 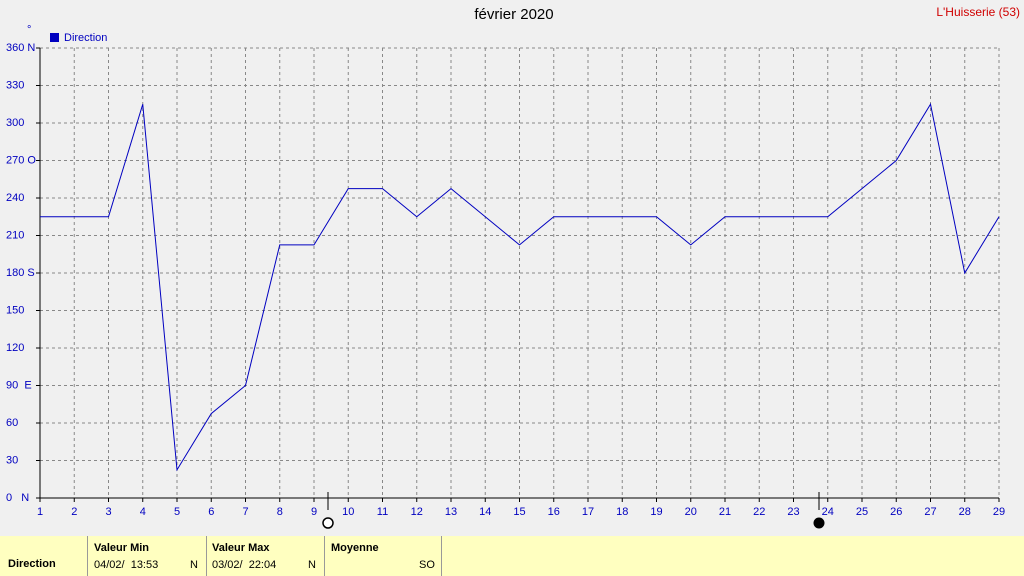 I want to click on x-tick-label: 22, so click(x=759, y=512).